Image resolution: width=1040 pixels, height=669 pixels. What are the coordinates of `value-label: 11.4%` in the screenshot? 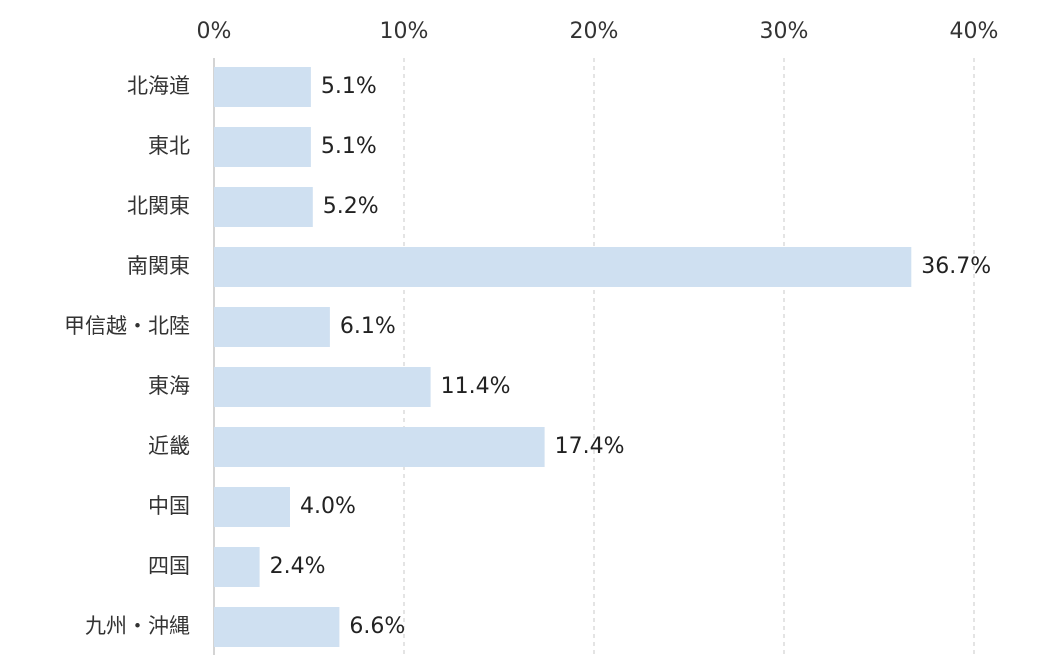 It's located at (476, 386).